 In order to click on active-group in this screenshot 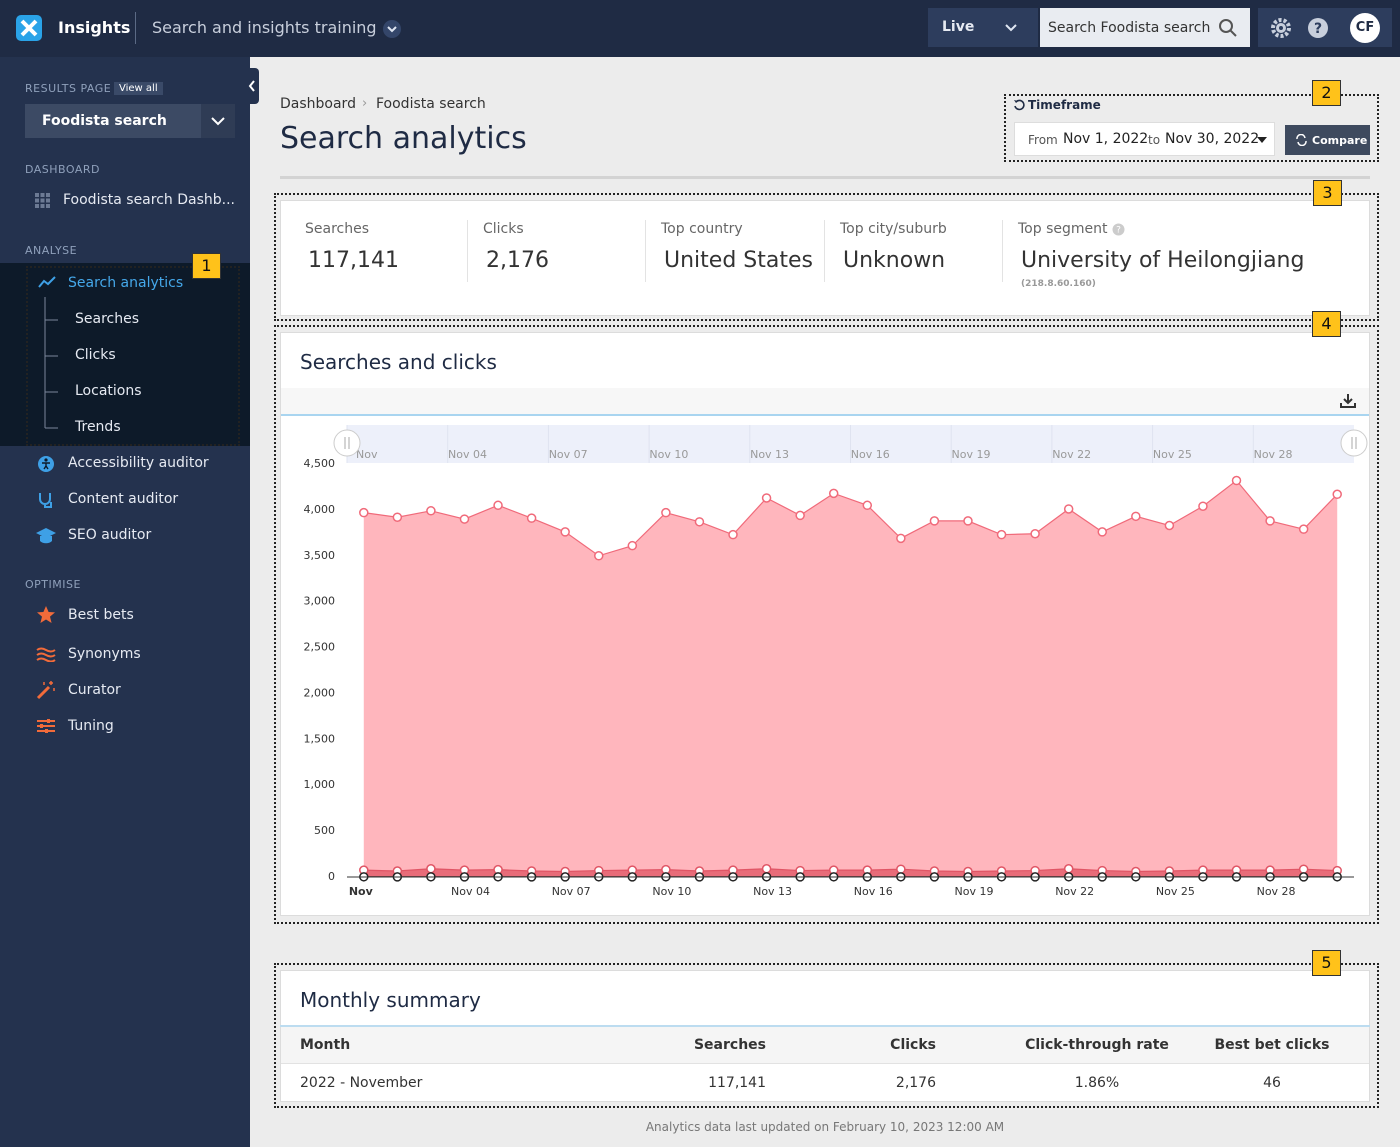, I will do `click(125, 354)`.